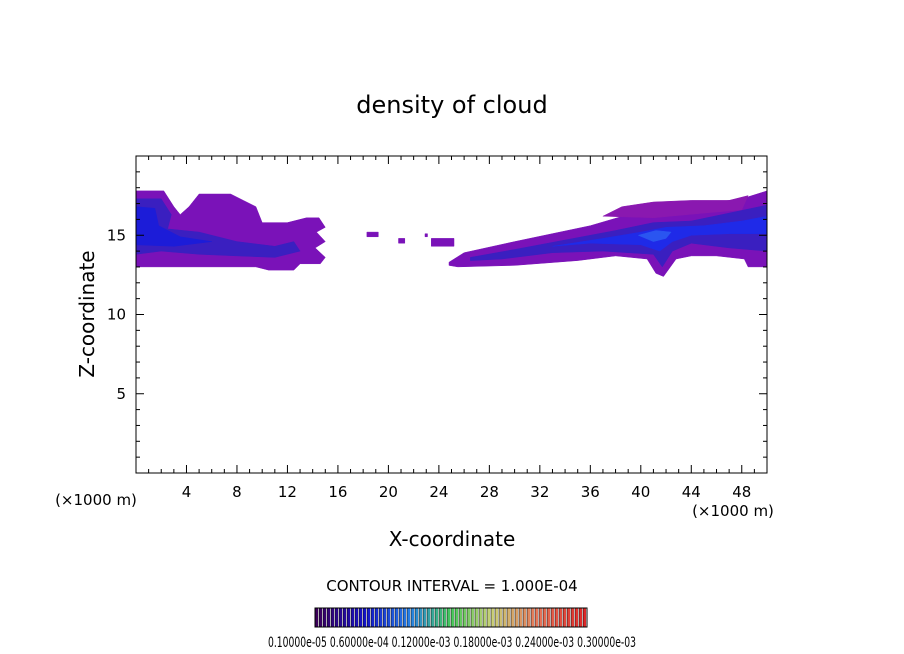  I want to click on y-tick-labels: 5 10 15, so click(116, 314).